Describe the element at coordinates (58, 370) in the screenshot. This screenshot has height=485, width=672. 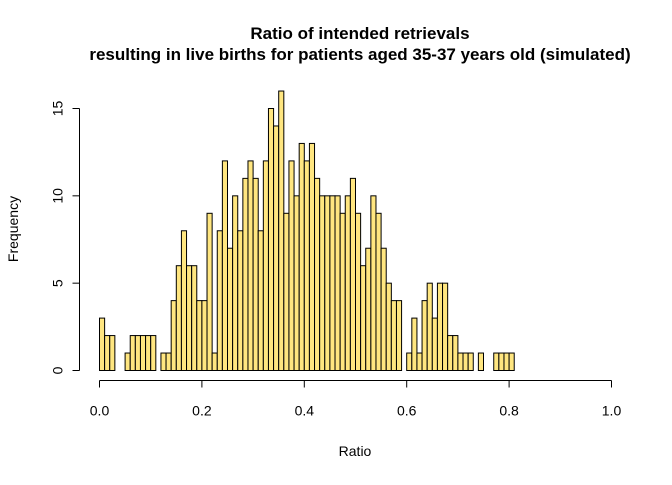
I see `y-tick-label: 0` at that location.